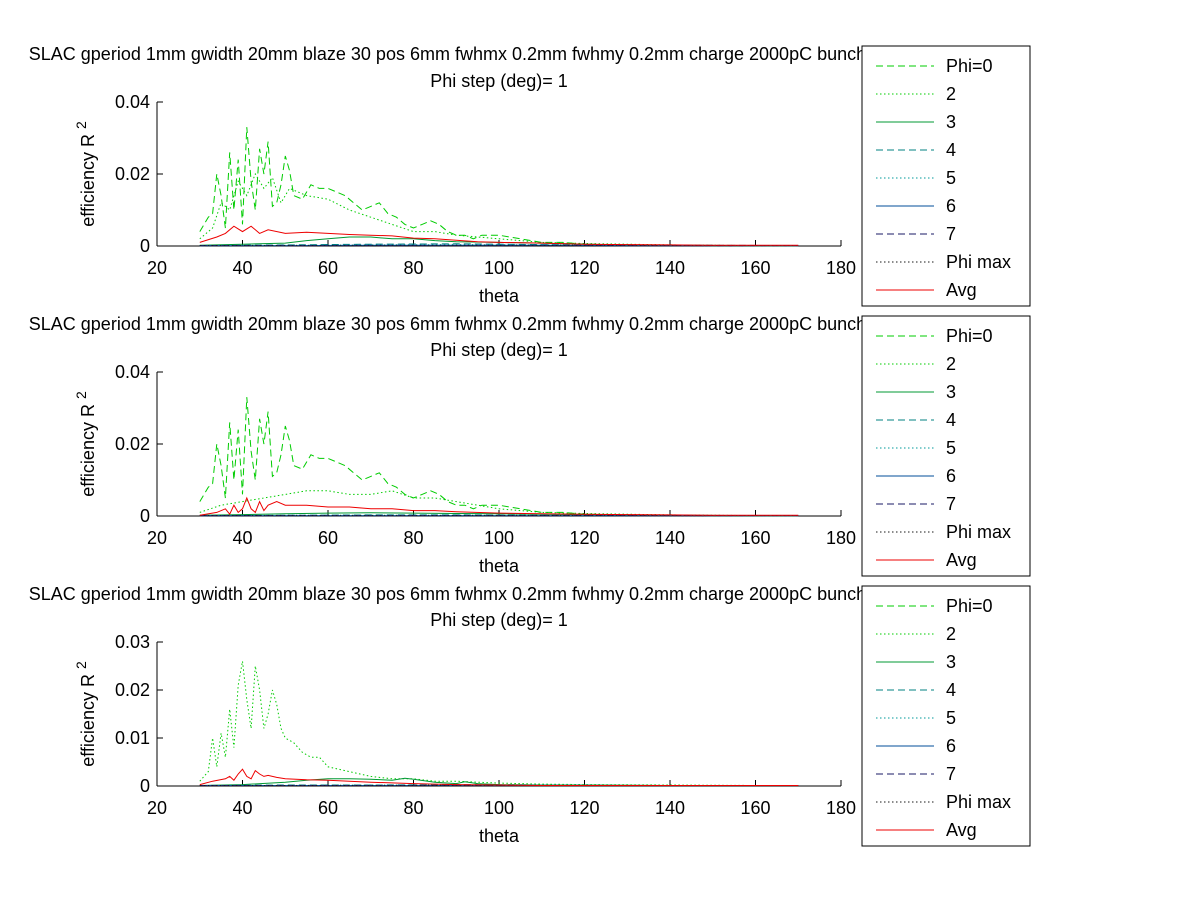 The width and height of the screenshot is (1200, 901). I want to click on y-tick-label: 0.01, so click(132, 738).